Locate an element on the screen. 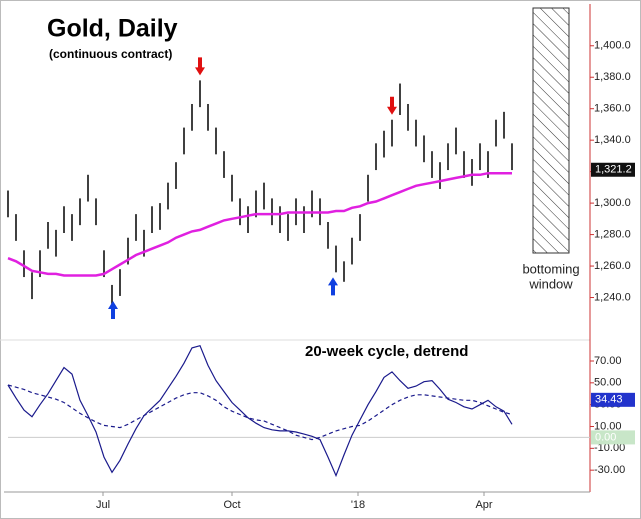  chart-subtitle: (continuous contract) is located at coordinates (110, 54).